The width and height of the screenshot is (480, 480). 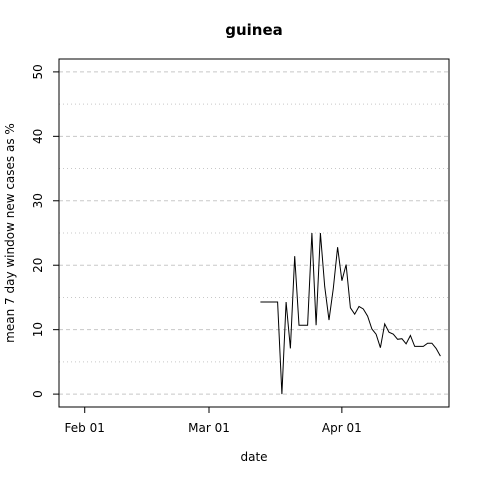 I want to click on x-tick-label: Mar 01, so click(x=209, y=428).